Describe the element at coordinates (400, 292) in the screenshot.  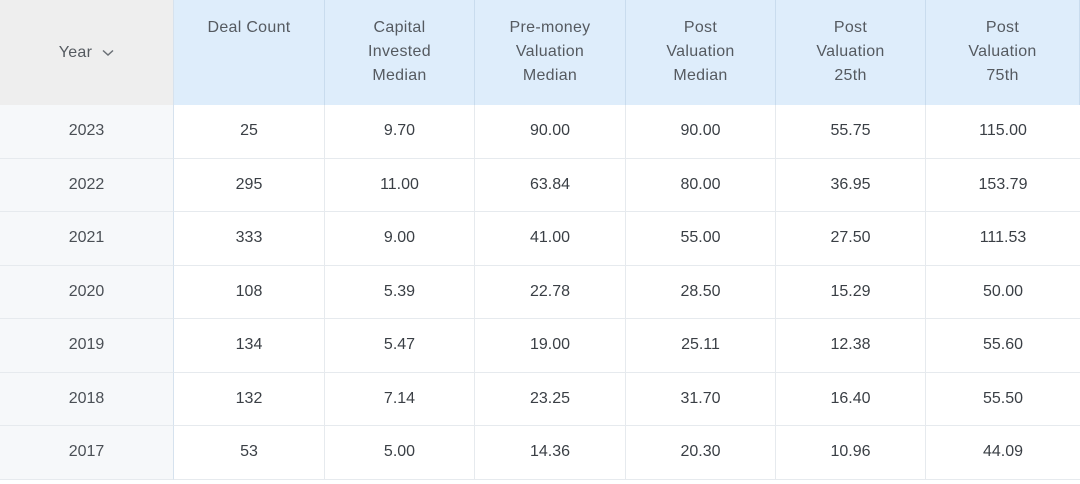
I see `table-cell: 5.39` at that location.